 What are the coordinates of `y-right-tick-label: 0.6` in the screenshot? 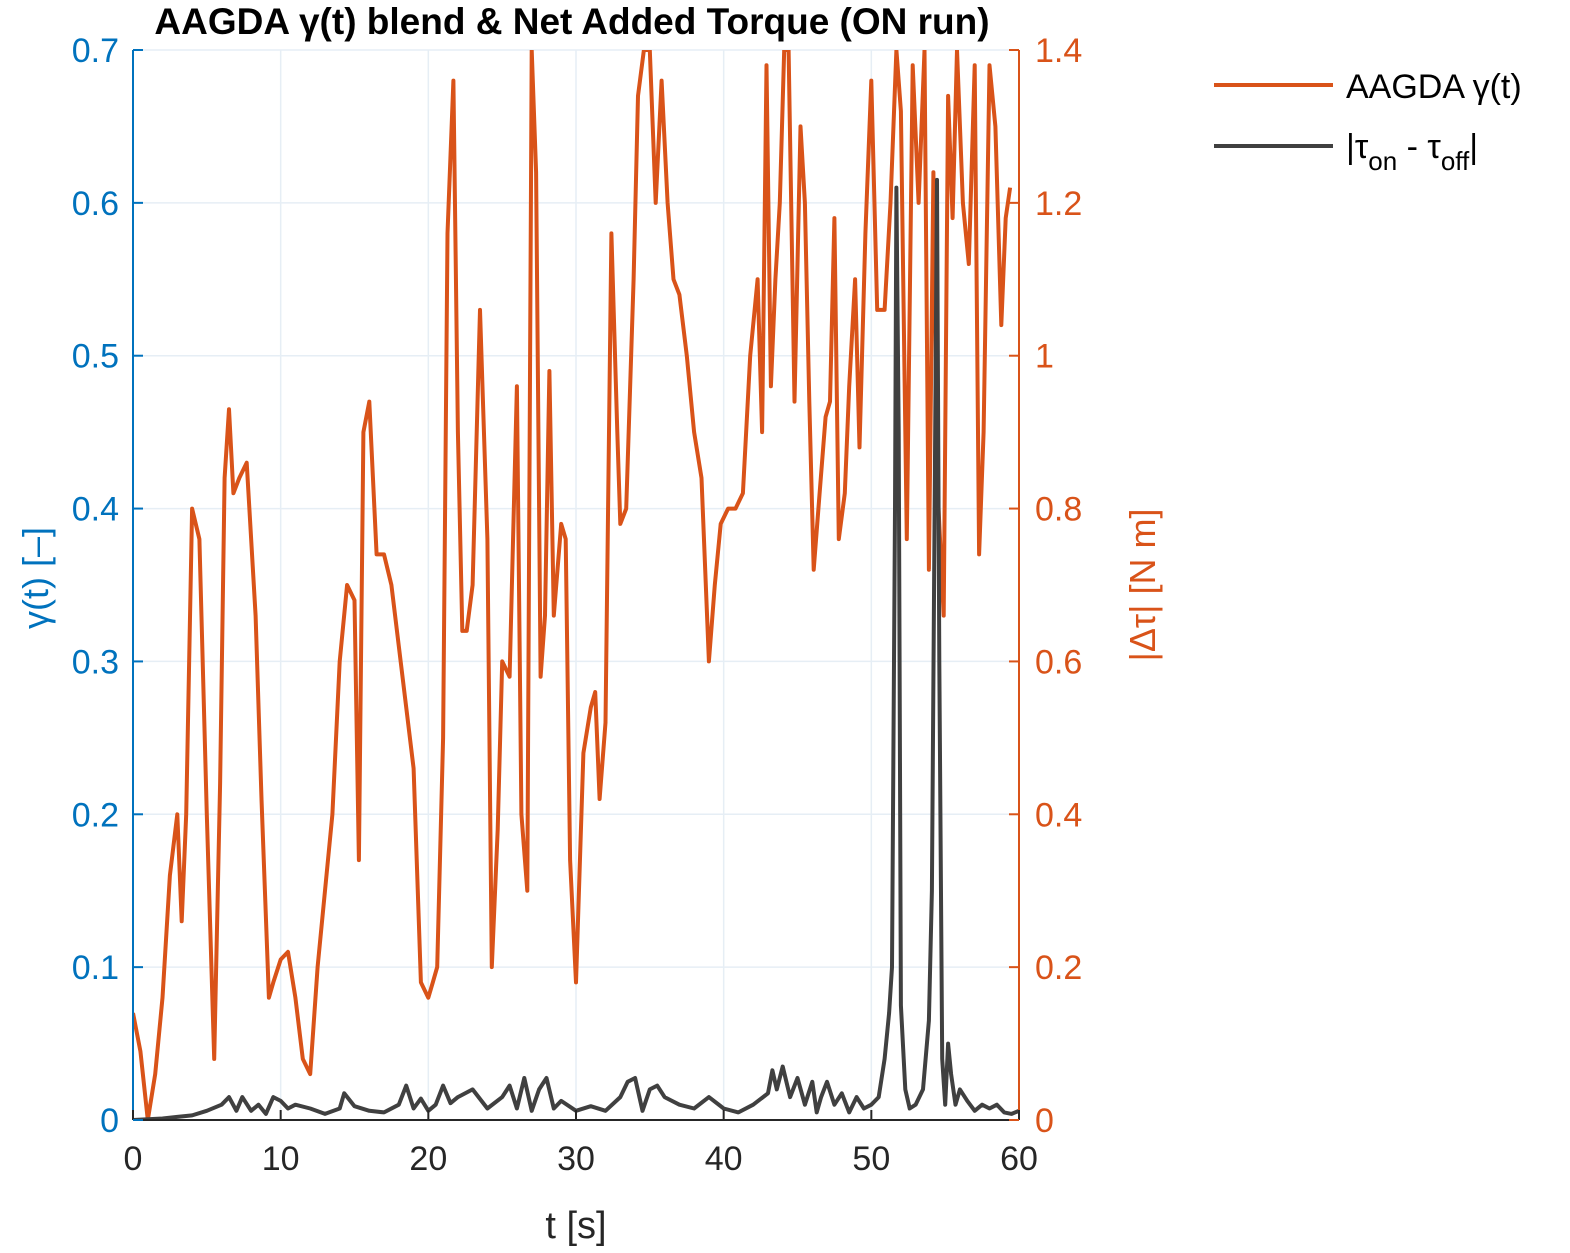 It's located at (1058, 662).